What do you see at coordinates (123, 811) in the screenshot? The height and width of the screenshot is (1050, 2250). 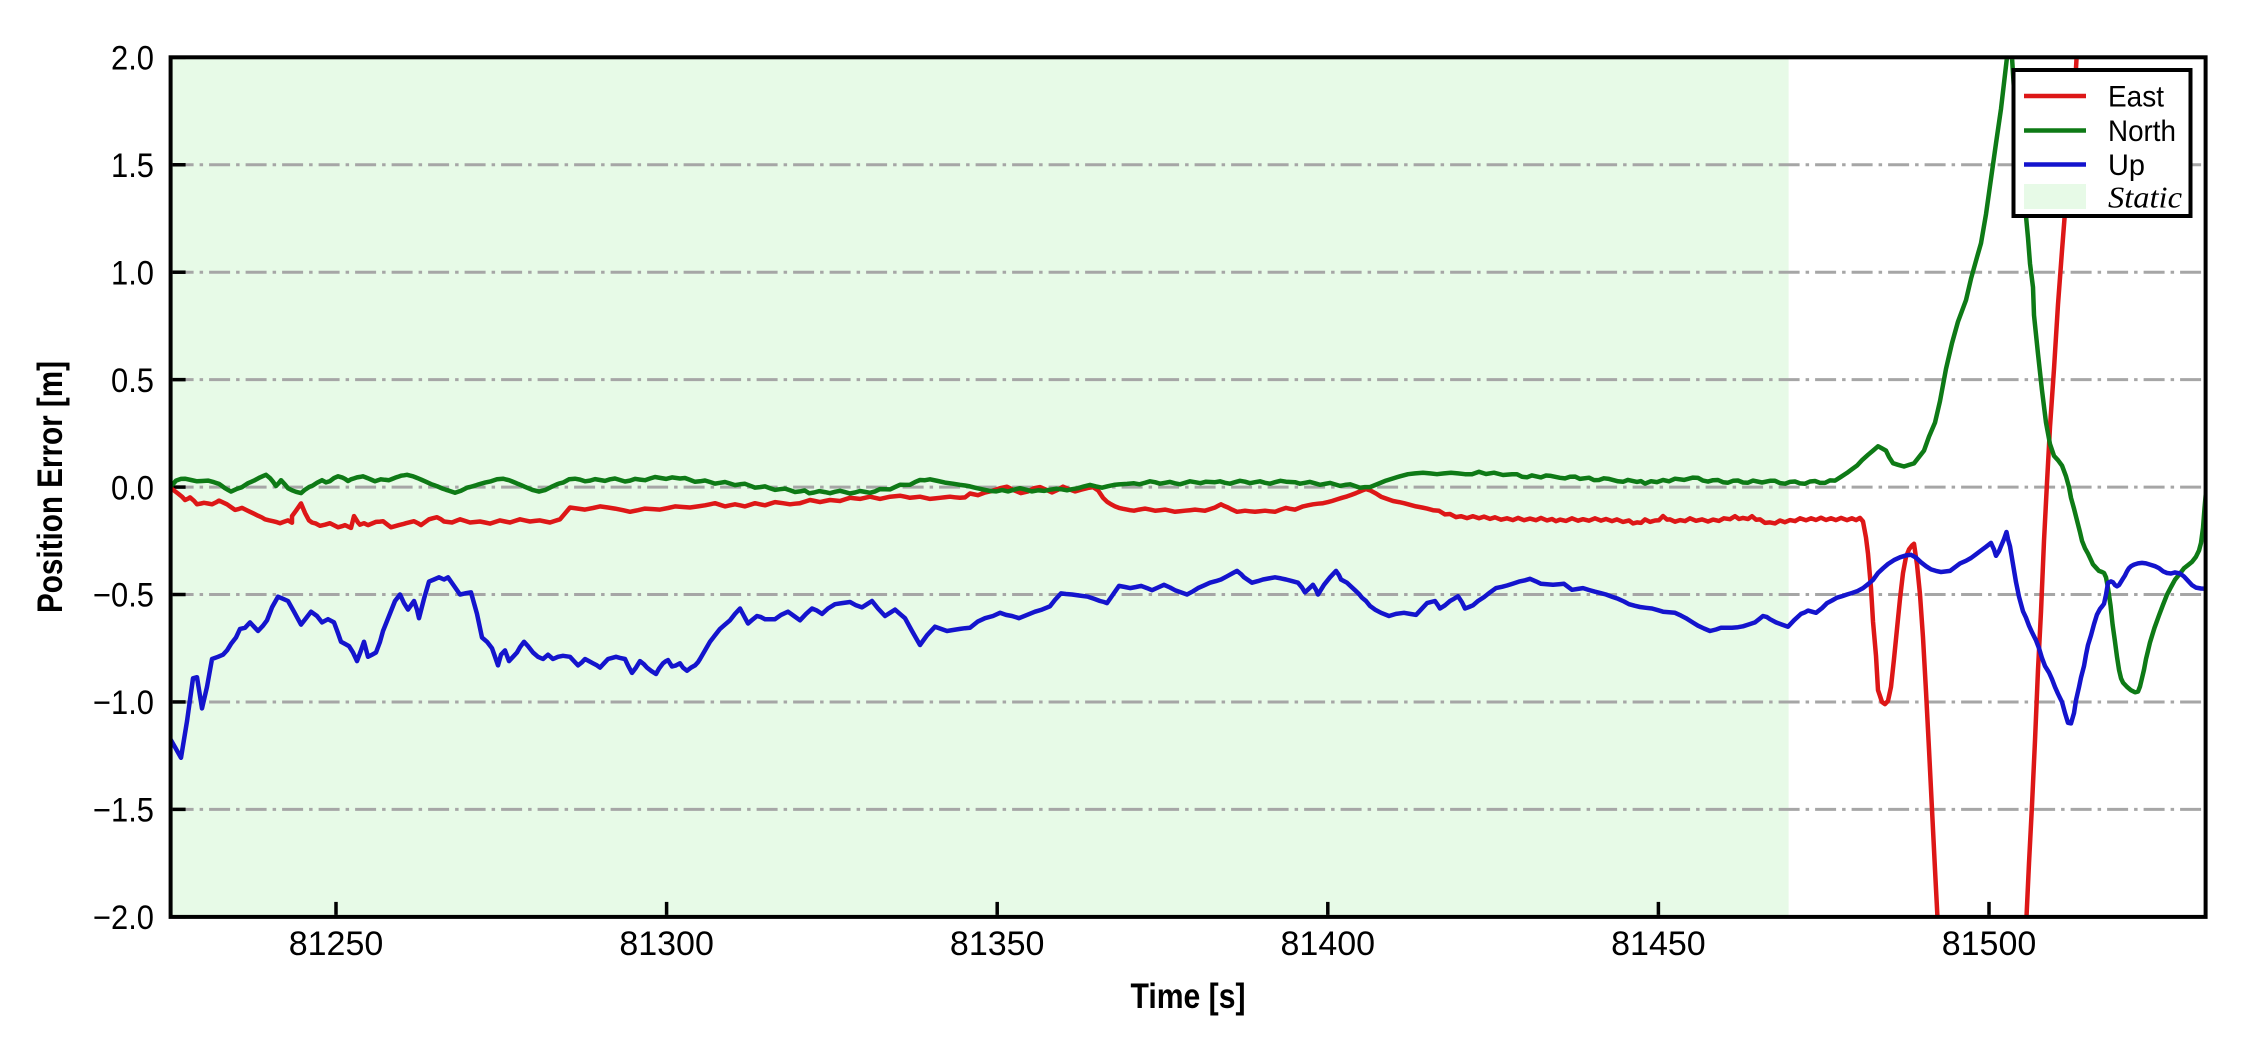 I see `svg-text: −1.5` at bounding box center [123, 811].